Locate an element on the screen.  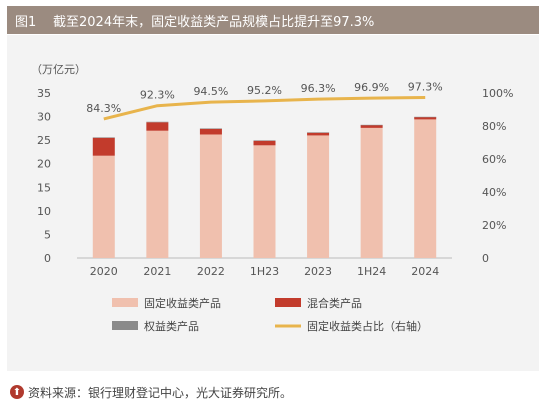
y-tick-label: 10 is located at coordinates (44, 211).